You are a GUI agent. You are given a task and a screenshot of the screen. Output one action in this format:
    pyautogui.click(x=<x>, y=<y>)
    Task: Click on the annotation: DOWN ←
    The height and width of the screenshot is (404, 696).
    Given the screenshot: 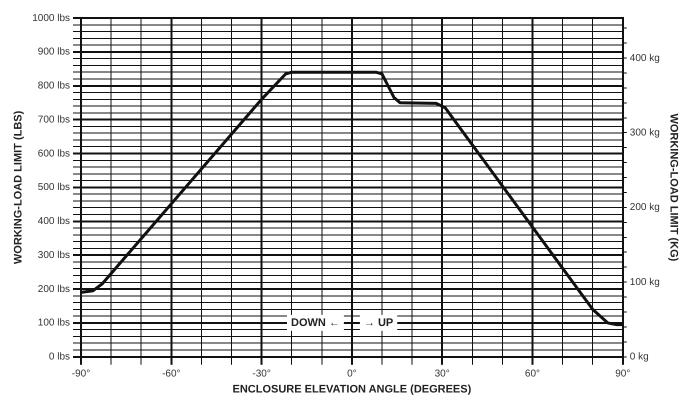 What is the action you would take?
    pyautogui.click(x=315, y=322)
    